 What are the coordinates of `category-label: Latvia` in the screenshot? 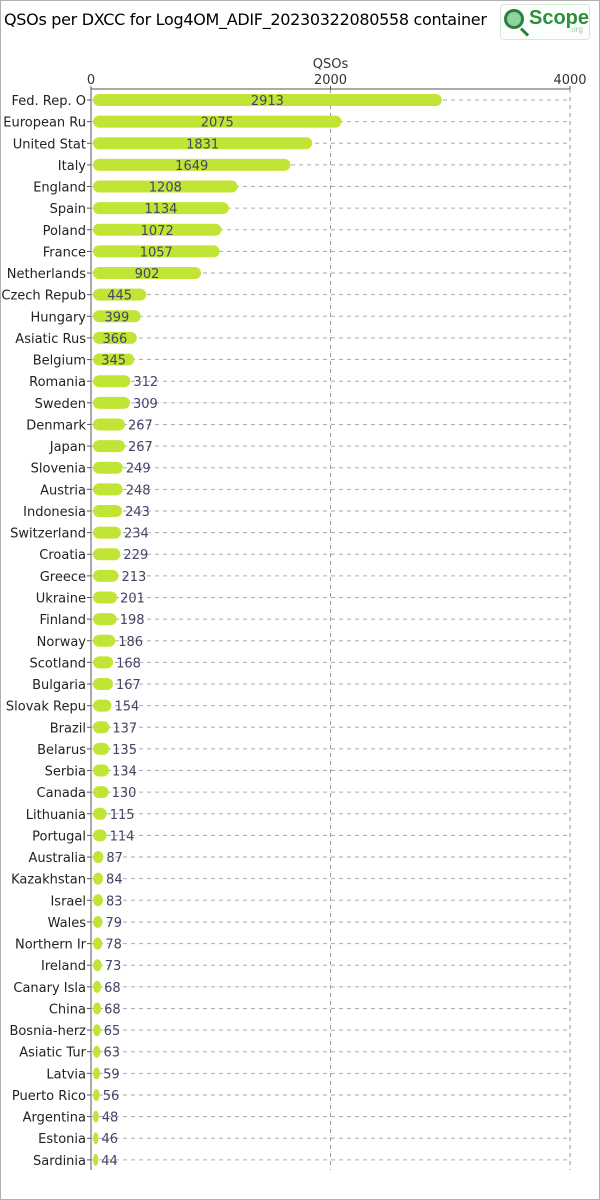 It's located at (66, 1074).